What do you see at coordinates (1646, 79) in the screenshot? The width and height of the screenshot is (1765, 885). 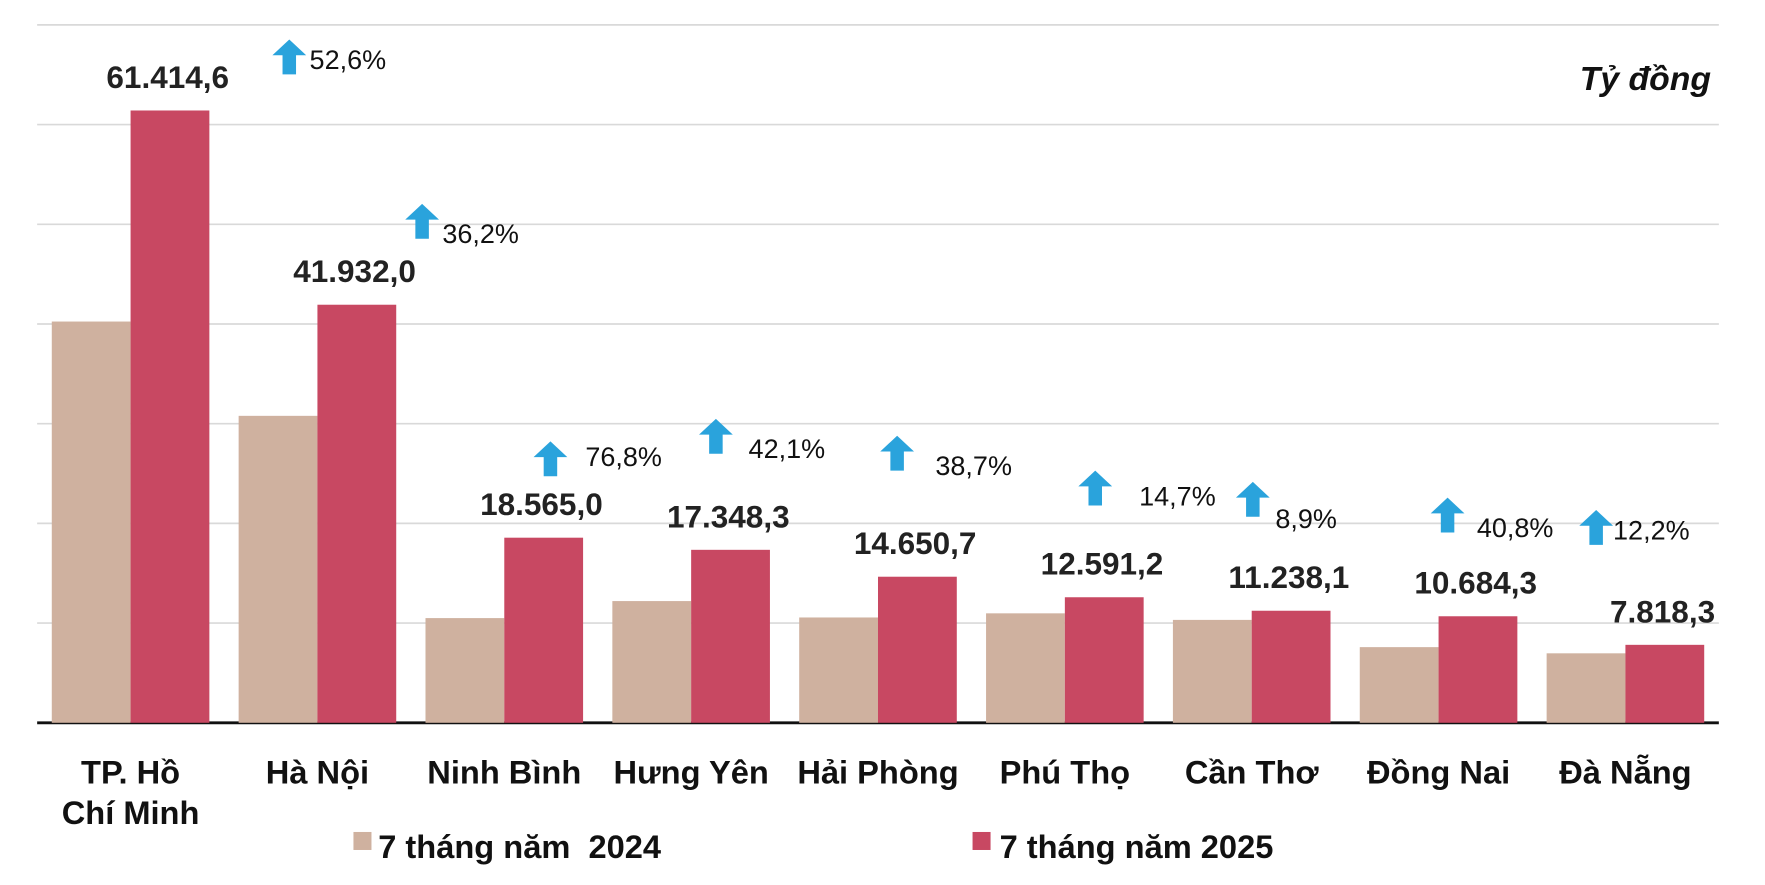 I see `unit-label: Tỷ đồng` at bounding box center [1646, 79].